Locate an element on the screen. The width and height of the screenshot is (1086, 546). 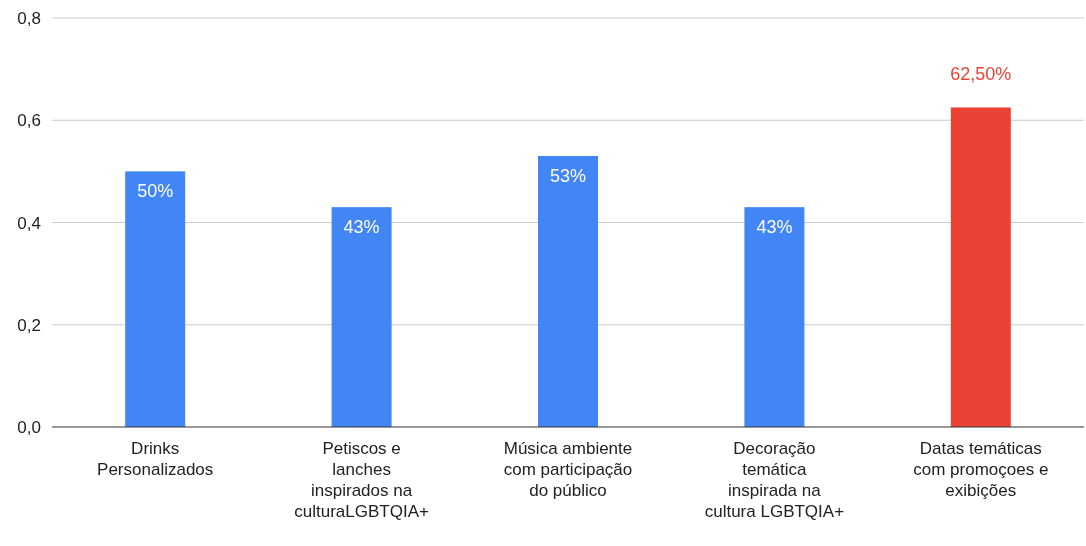
y-tick-label: 0,8 is located at coordinates (29, 18).